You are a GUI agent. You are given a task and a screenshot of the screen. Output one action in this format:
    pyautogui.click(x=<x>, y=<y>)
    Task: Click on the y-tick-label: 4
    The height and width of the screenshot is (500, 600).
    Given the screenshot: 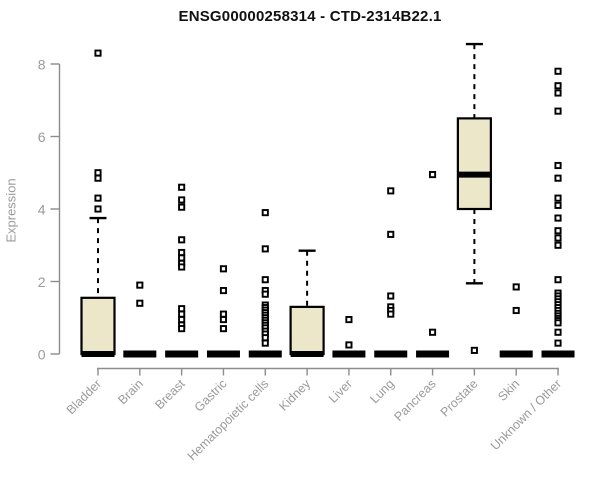 What is the action you would take?
    pyautogui.click(x=42, y=209)
    